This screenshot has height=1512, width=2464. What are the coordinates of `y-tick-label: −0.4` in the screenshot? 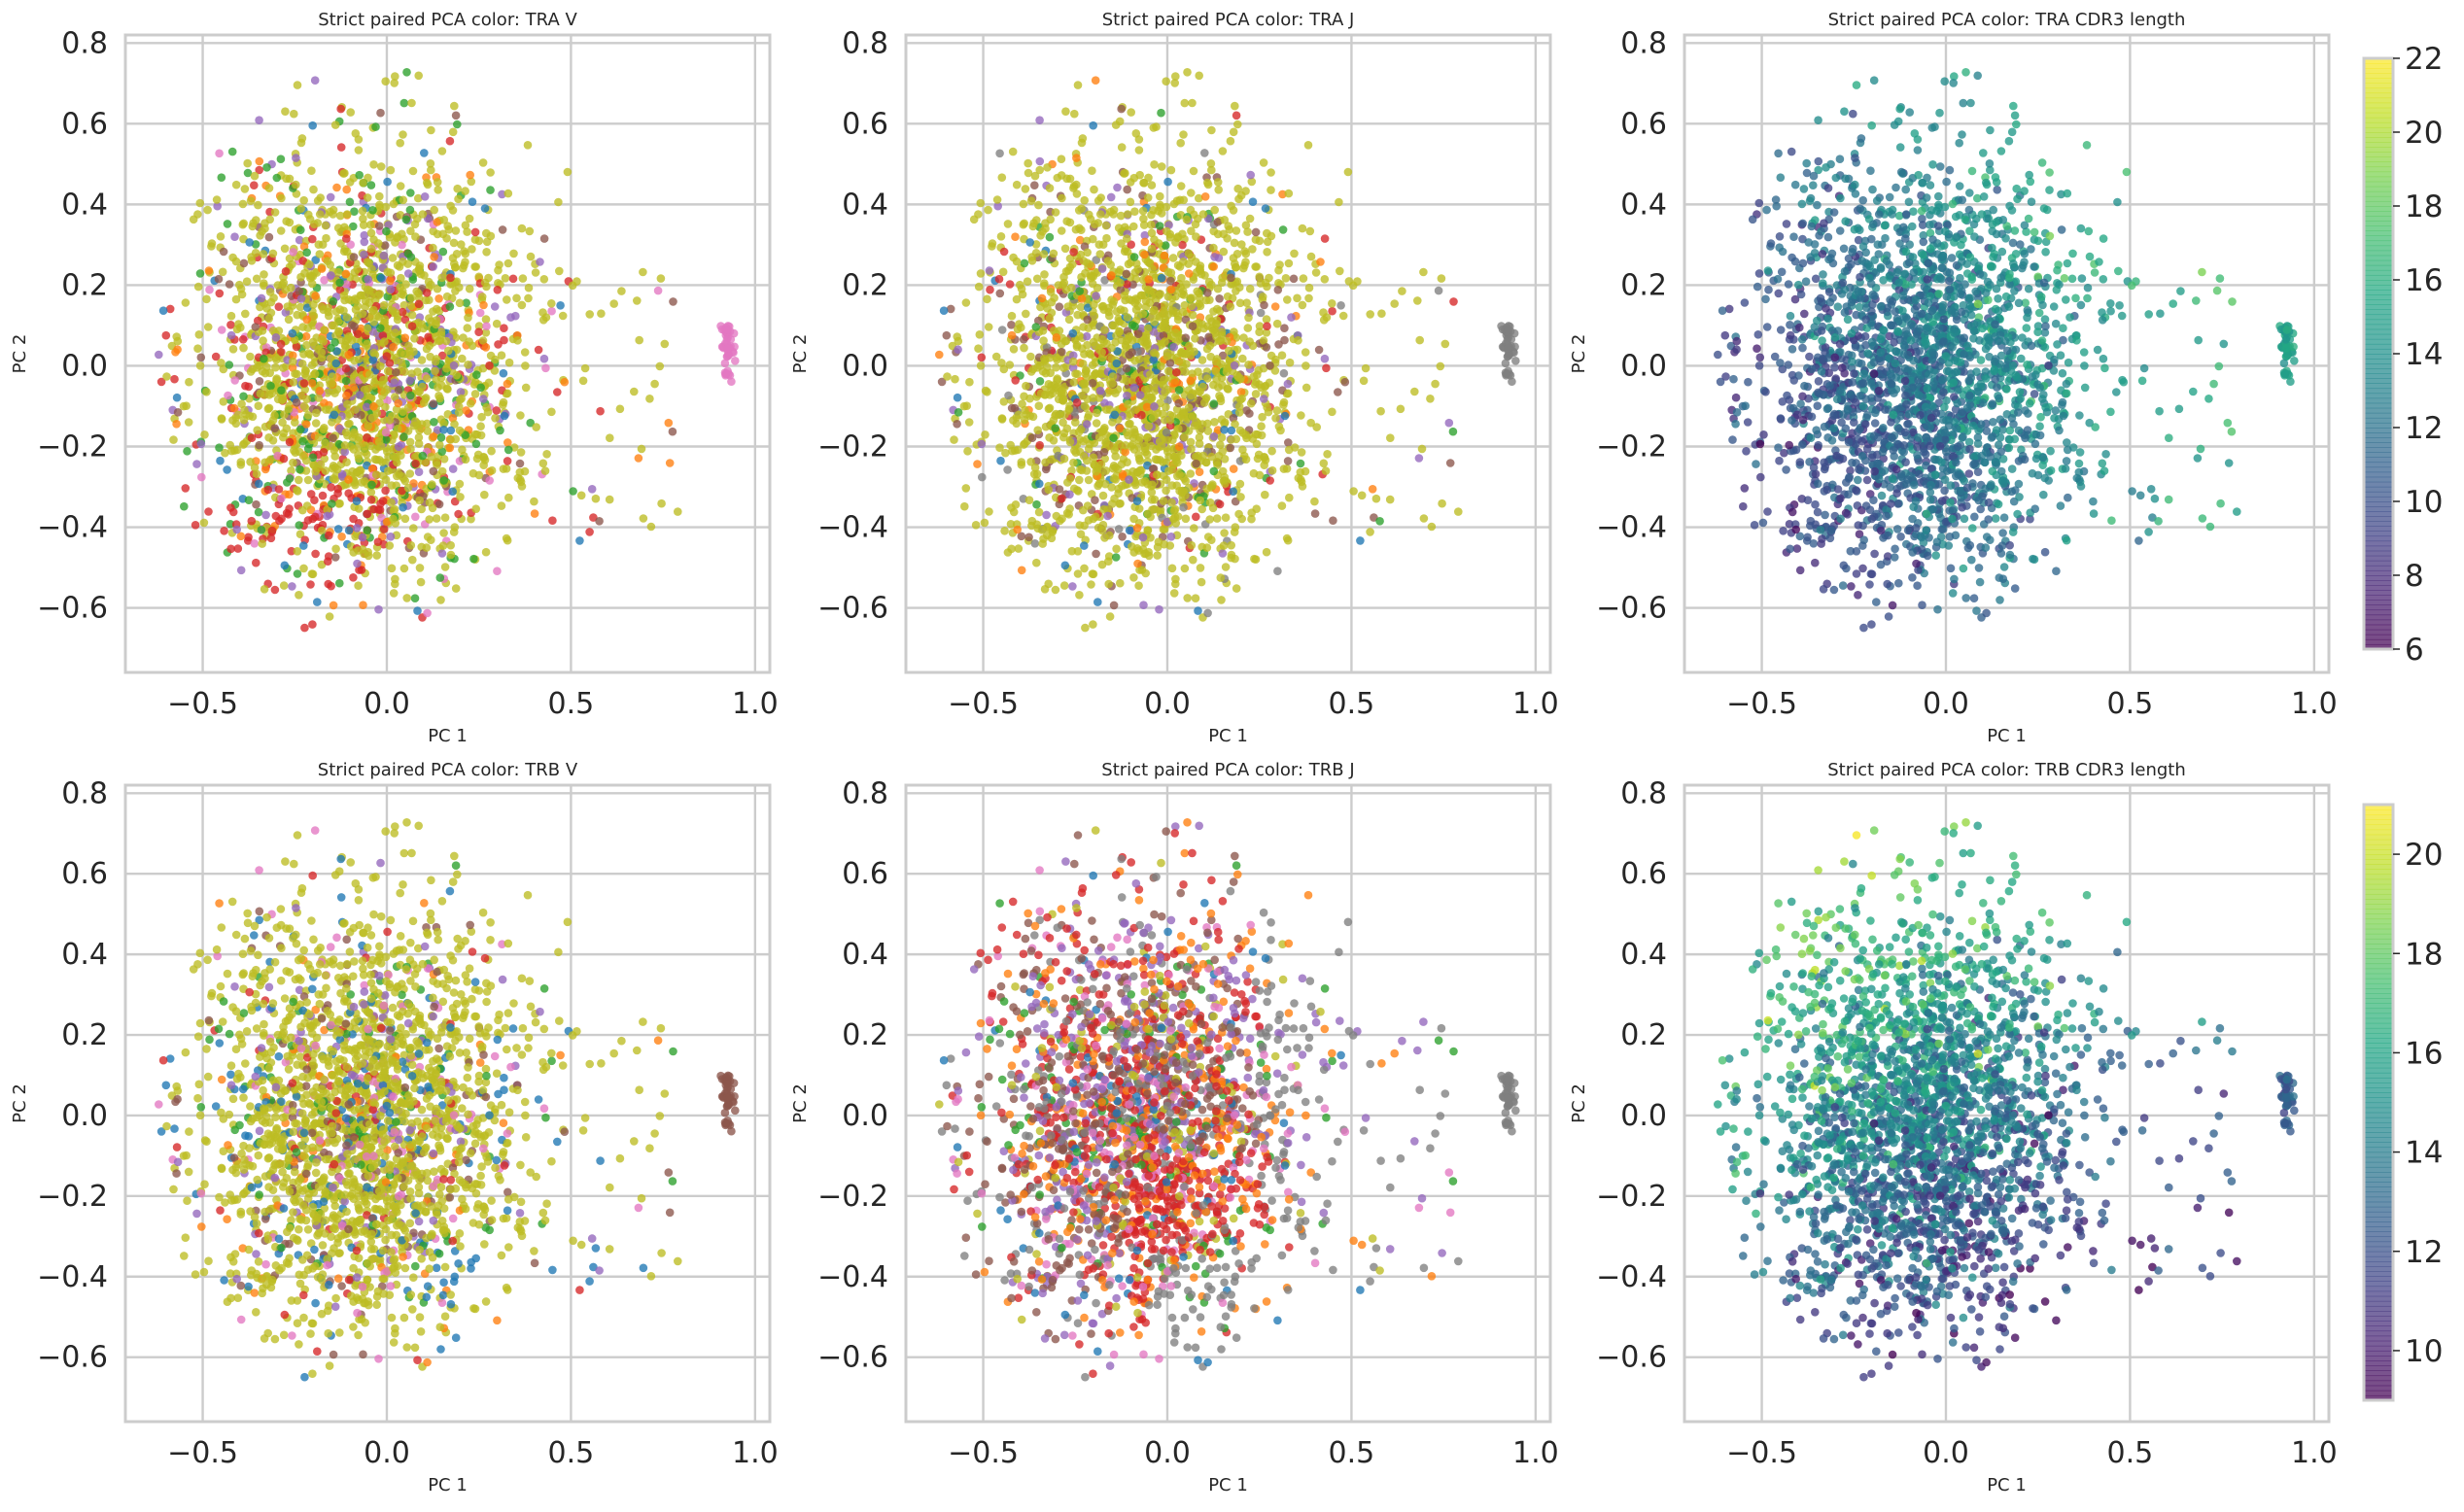 It's located at (852, 528).